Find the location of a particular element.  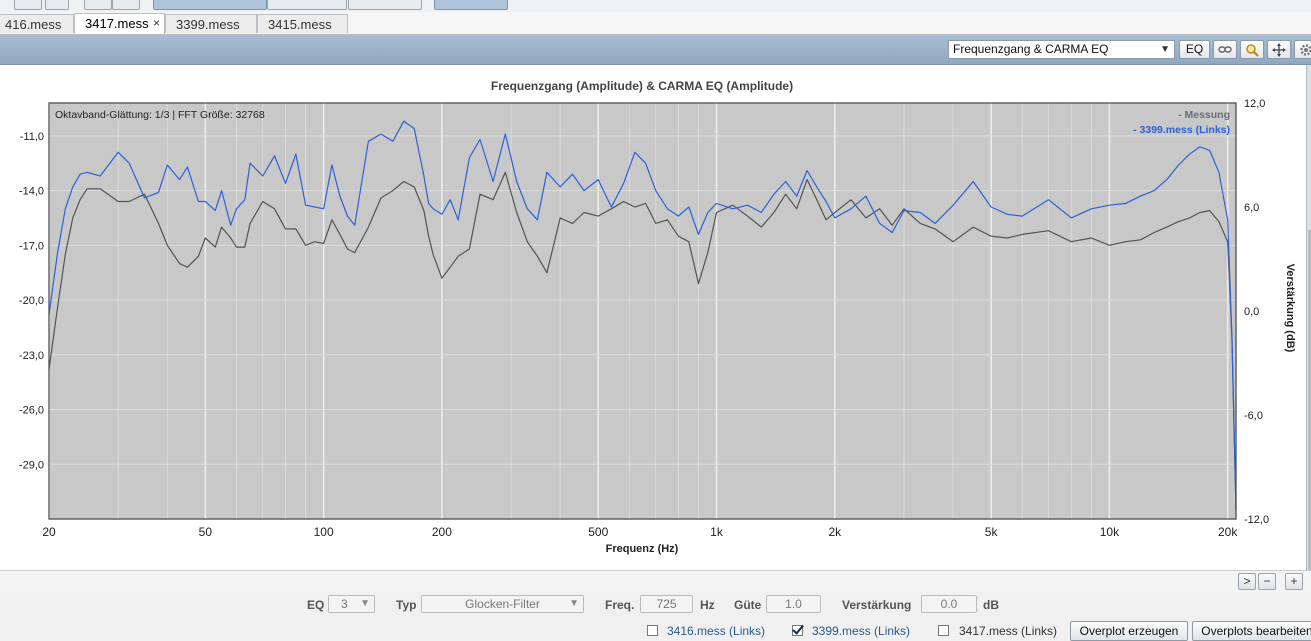

scroll-right-button: > is located at coordinates (1247, 581).